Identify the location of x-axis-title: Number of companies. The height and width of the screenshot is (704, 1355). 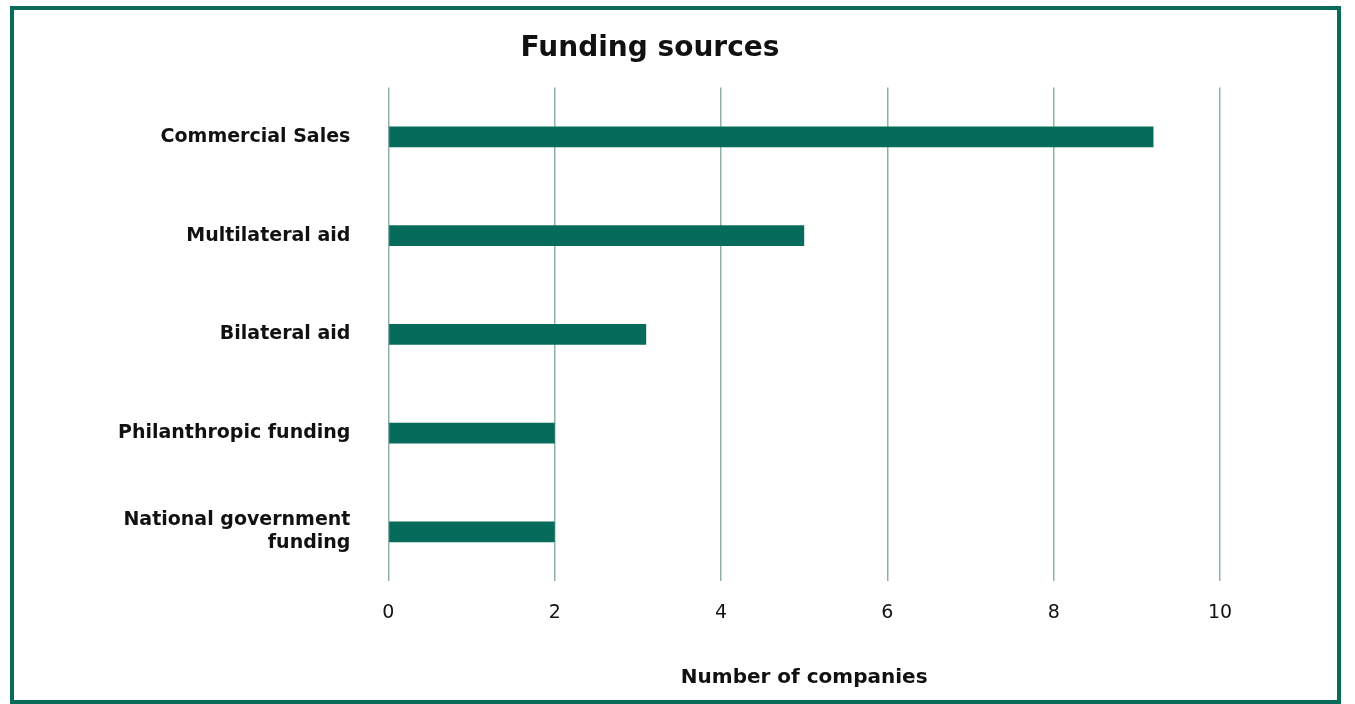
(804, 676).